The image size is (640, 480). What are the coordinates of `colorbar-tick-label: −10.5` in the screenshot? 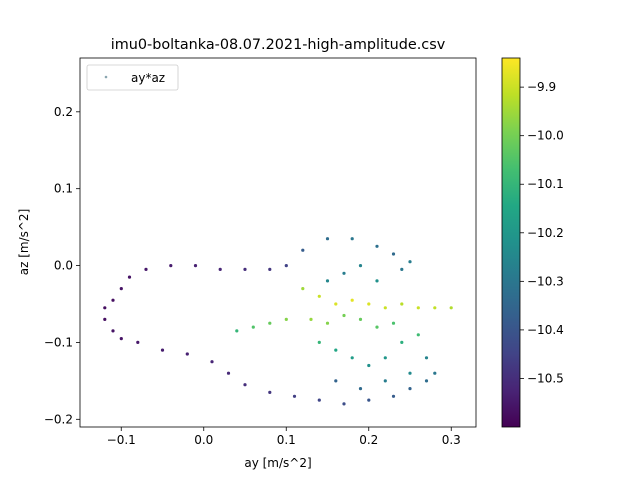 It's located at (545, 378).